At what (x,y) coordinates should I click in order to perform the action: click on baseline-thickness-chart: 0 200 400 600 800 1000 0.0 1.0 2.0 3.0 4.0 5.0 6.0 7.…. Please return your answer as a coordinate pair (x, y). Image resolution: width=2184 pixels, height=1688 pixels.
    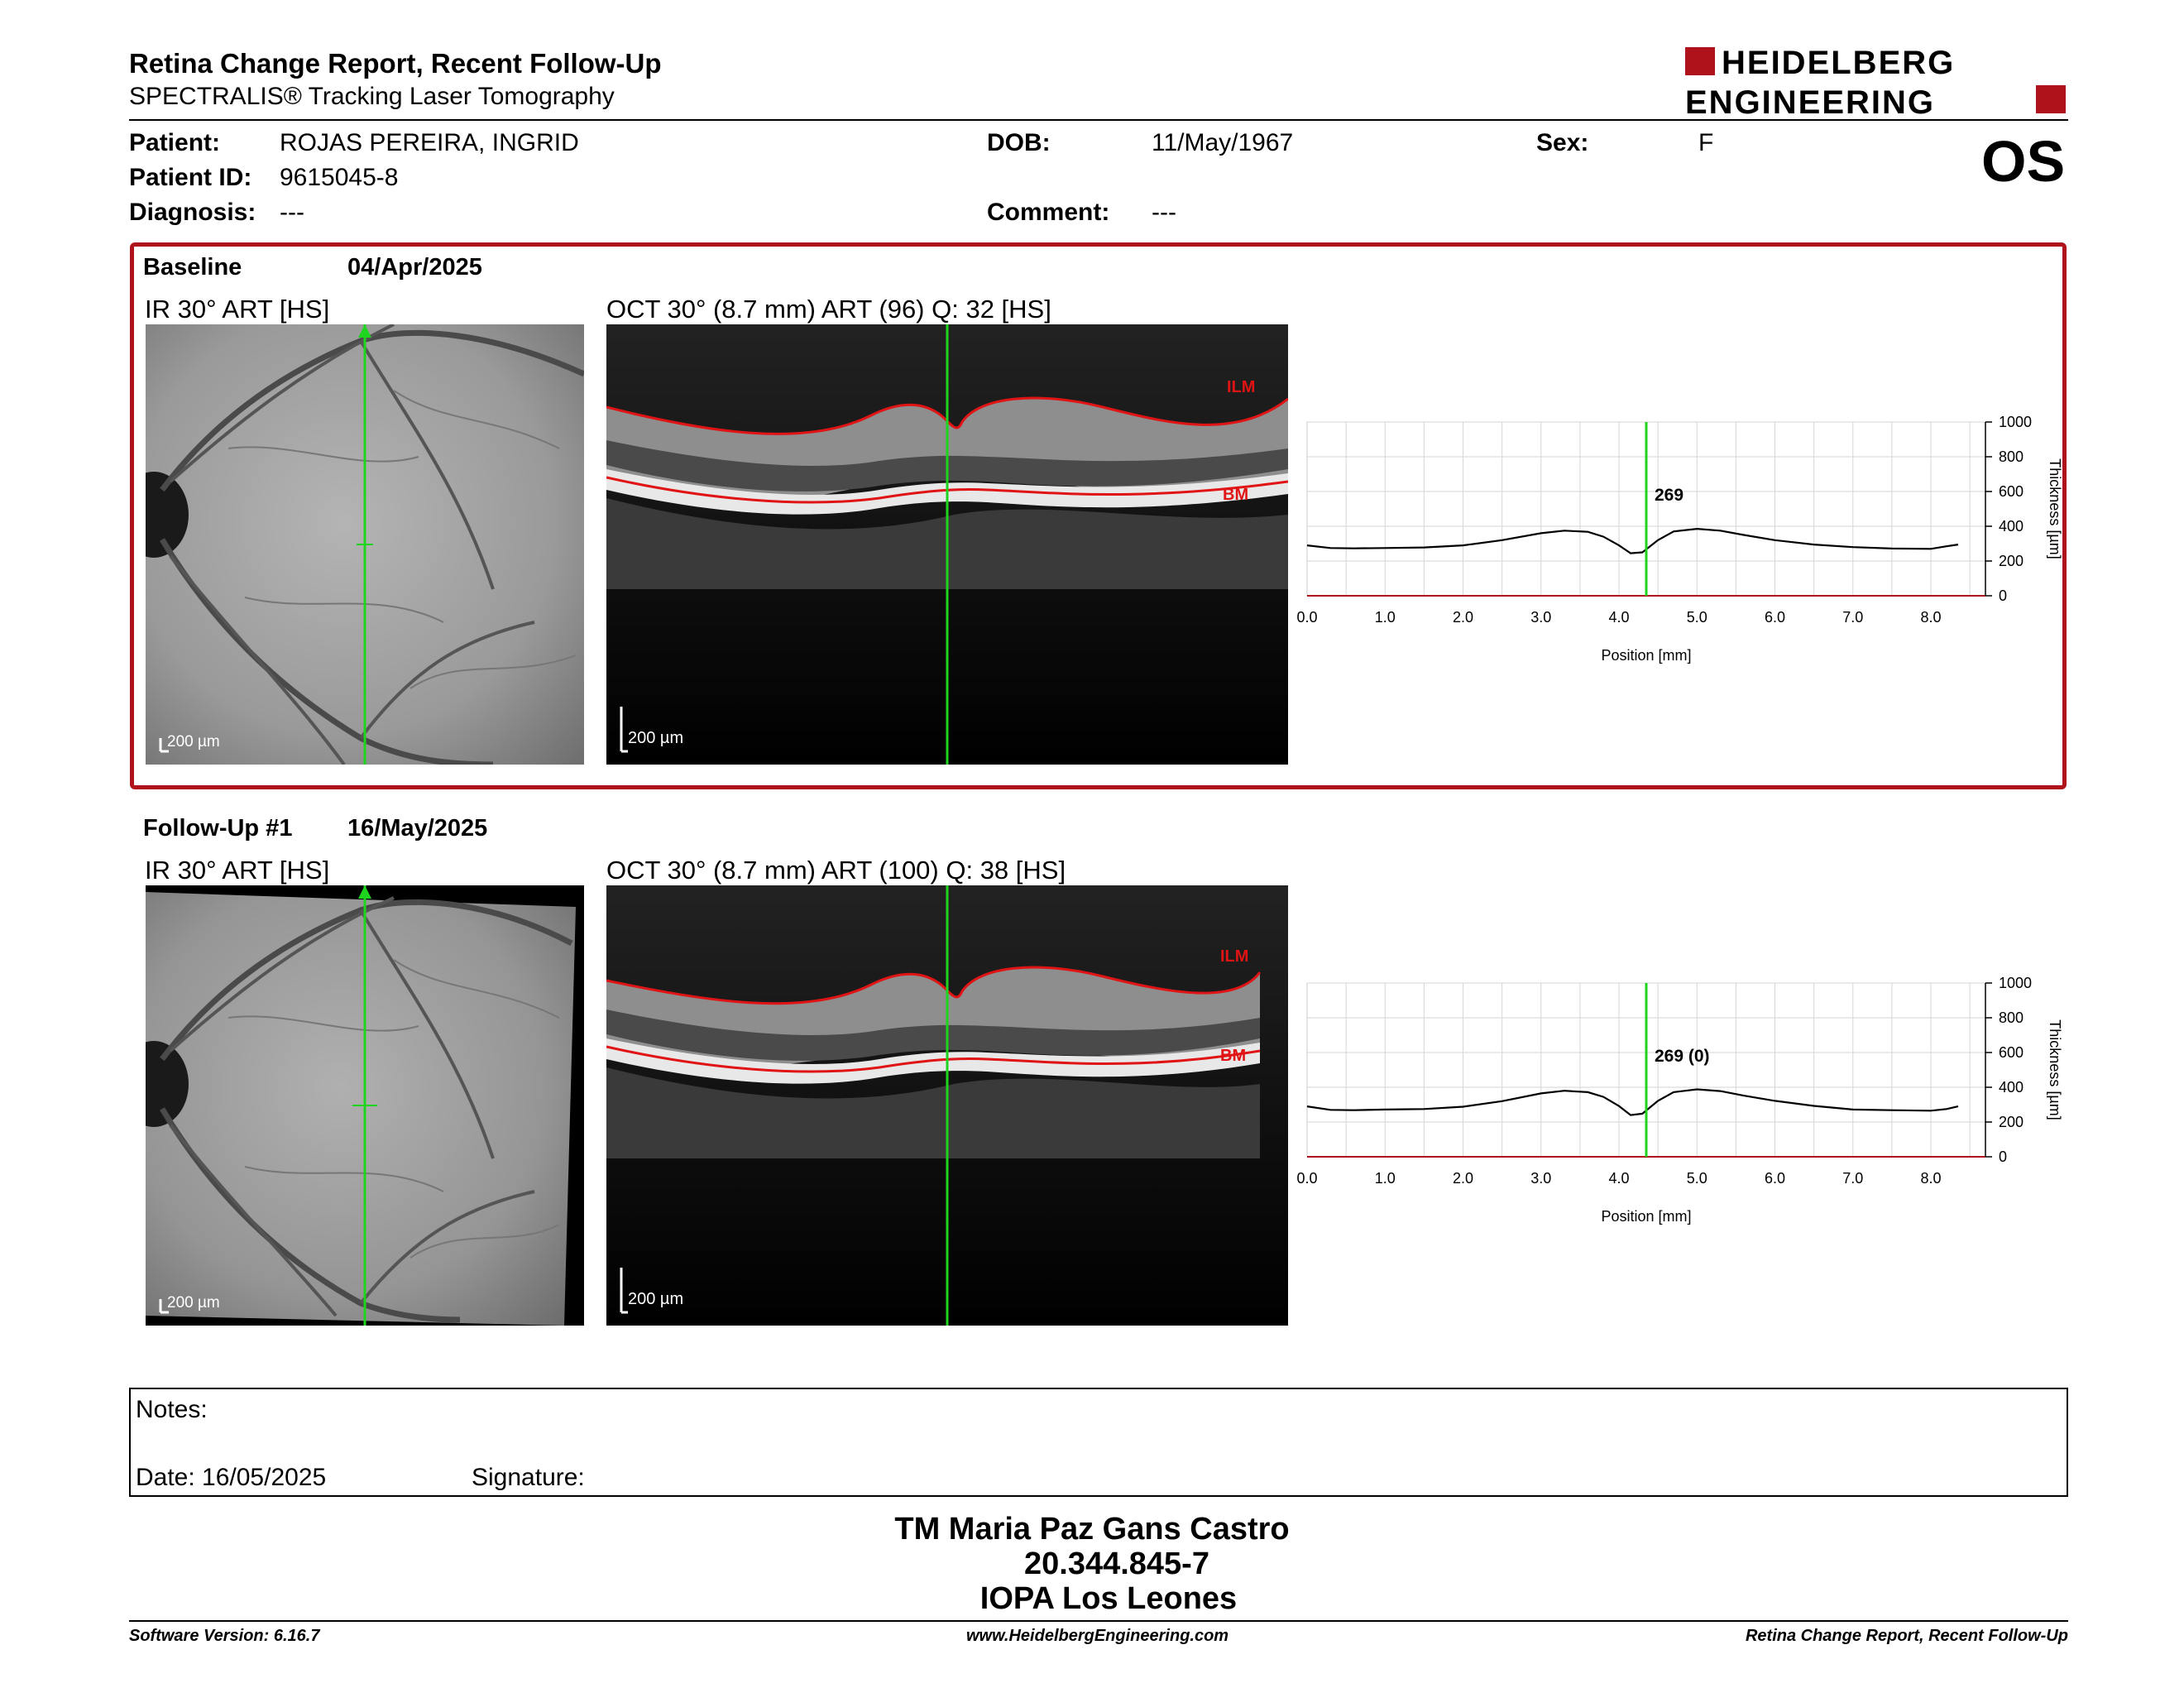
    Looking at the image, I should click on (1679, 539).